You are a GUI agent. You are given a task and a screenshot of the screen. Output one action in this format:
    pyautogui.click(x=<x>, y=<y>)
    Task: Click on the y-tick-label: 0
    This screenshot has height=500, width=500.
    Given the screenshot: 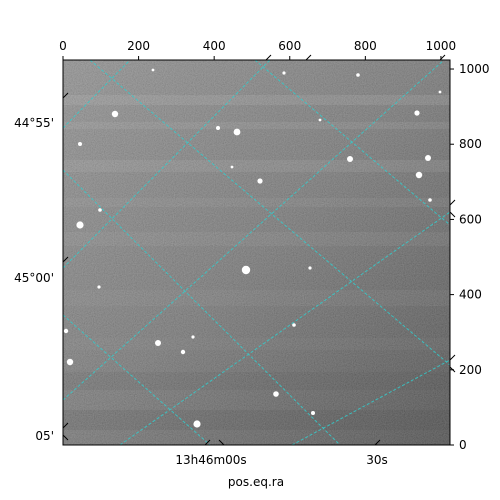 What is the action you would take?
    pyautogui.click(x=463, y=445)
    